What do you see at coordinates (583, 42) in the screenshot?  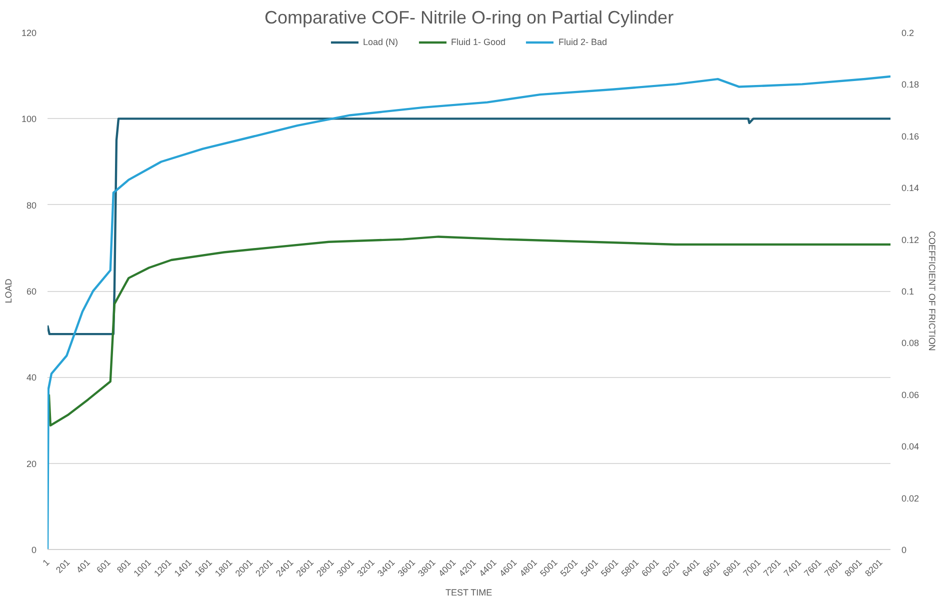 I see `legend-label: Fluid 2- Bad` at bounding box center [583, 42].